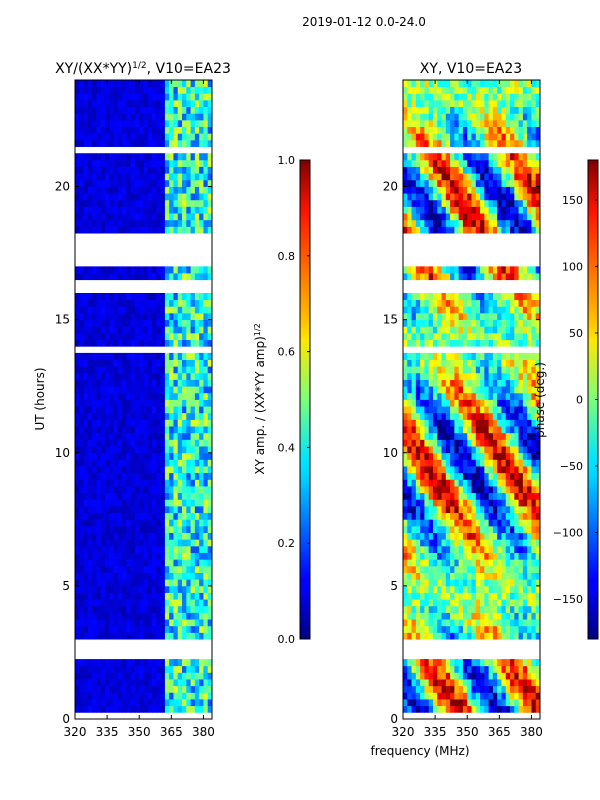 This screenshot has width=600, height=800. I want to click on colorbar-tick-label: 1.0, so click(287, 160).